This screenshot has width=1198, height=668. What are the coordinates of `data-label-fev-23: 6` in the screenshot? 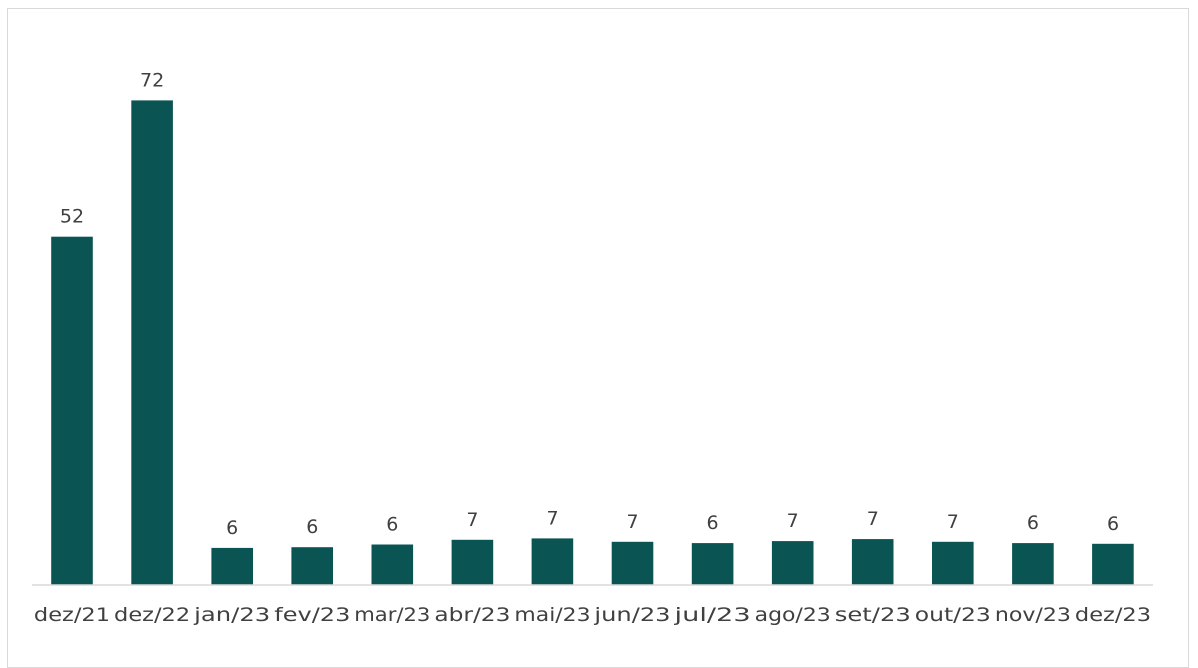 It's located at (312, 527).